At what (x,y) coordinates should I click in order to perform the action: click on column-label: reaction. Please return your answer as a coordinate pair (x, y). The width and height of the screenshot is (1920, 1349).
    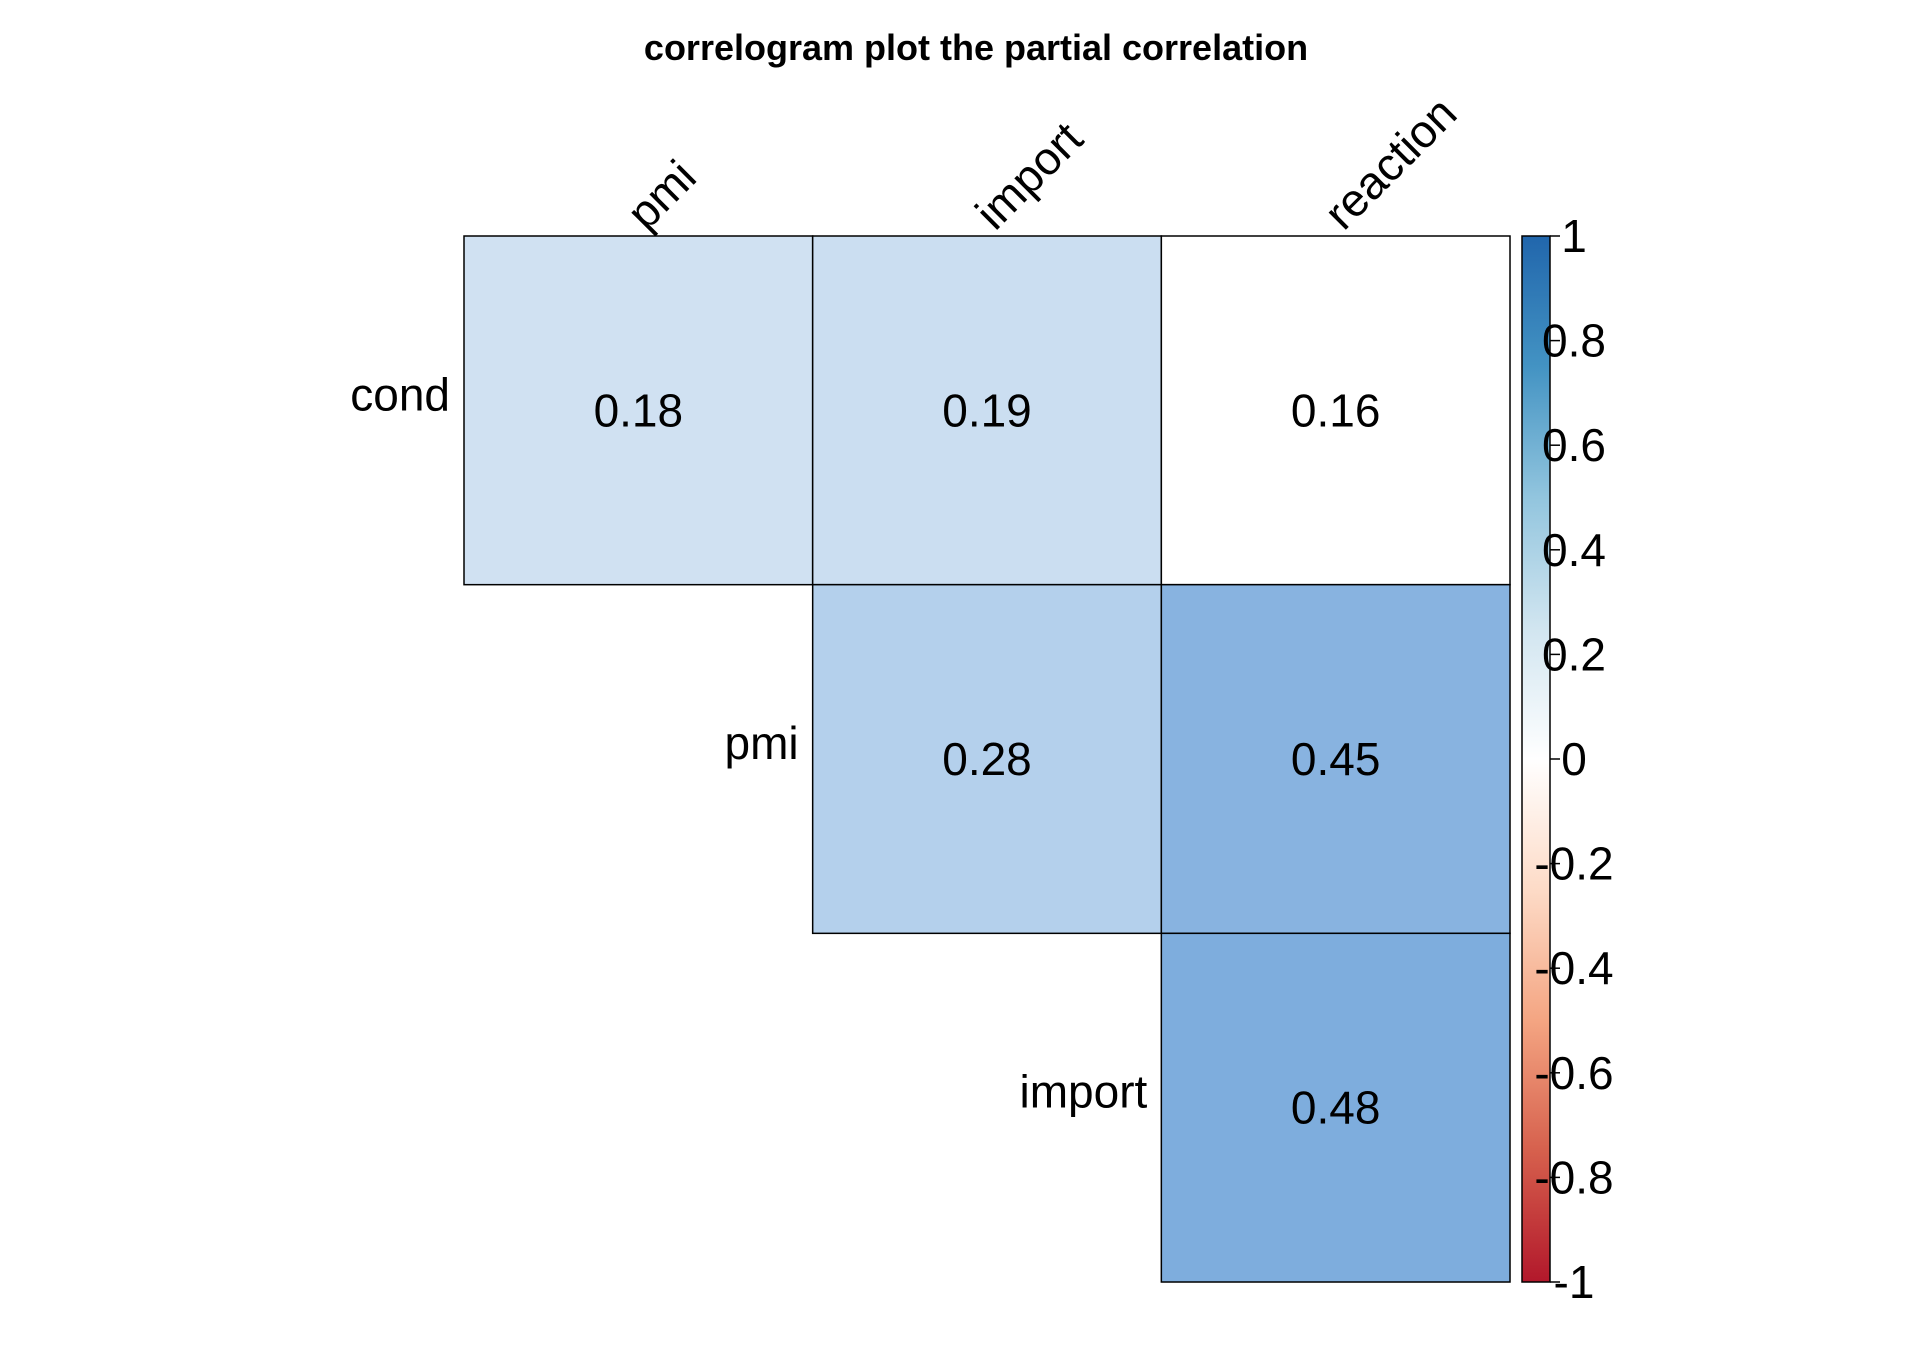
    Looking at the image, I should click on (1390, 163).